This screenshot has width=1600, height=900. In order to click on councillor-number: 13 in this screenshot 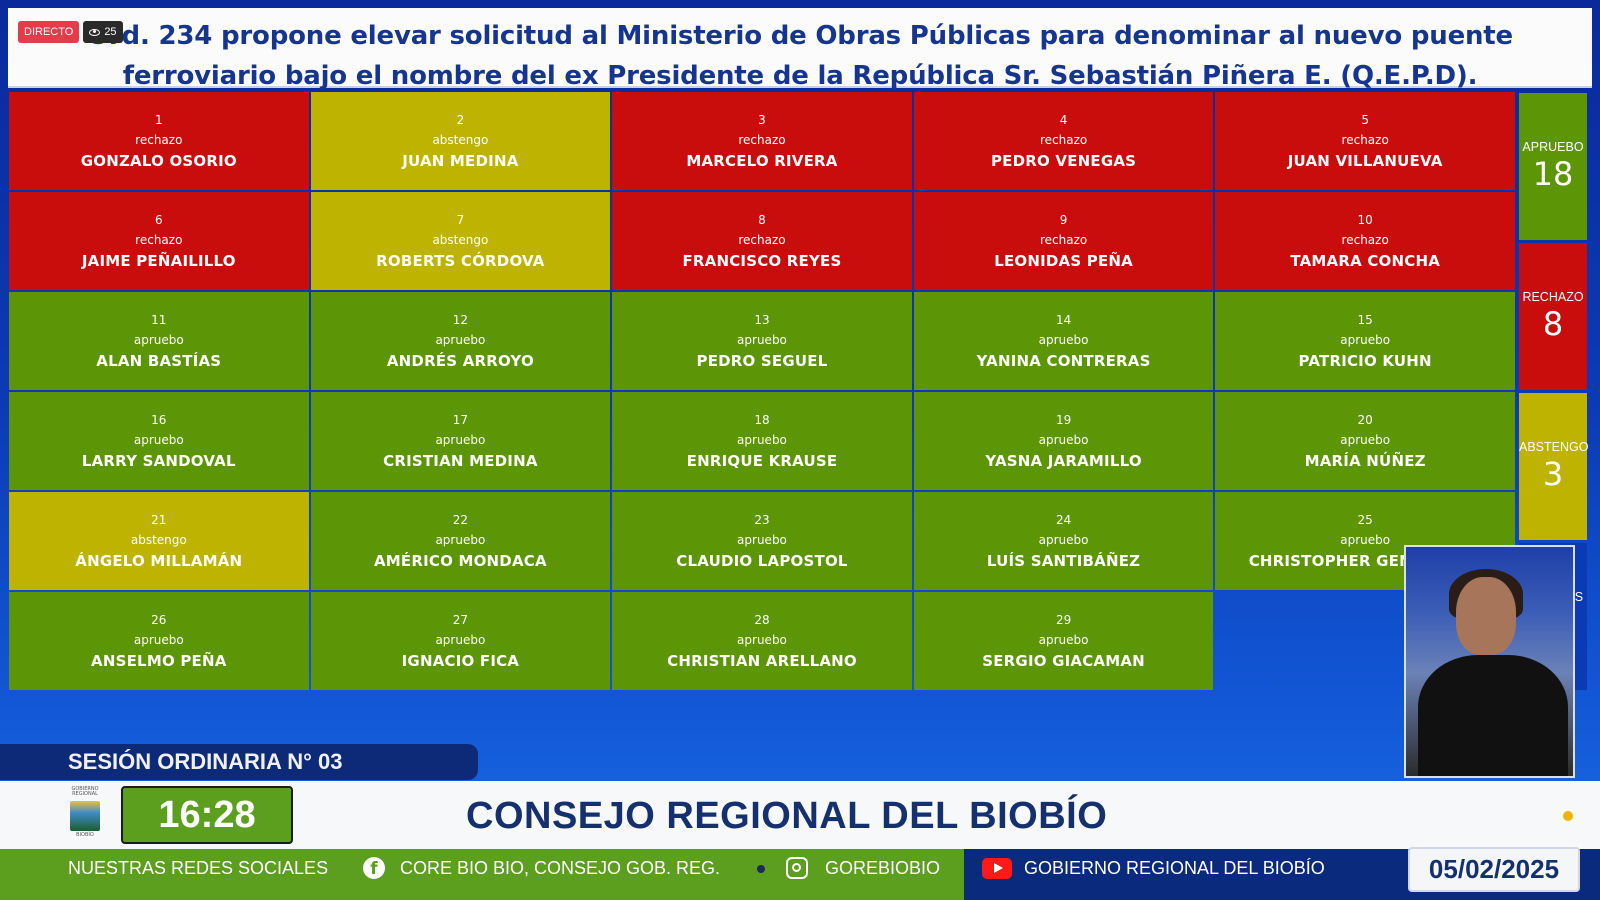, I will do `click(762, 320)`.